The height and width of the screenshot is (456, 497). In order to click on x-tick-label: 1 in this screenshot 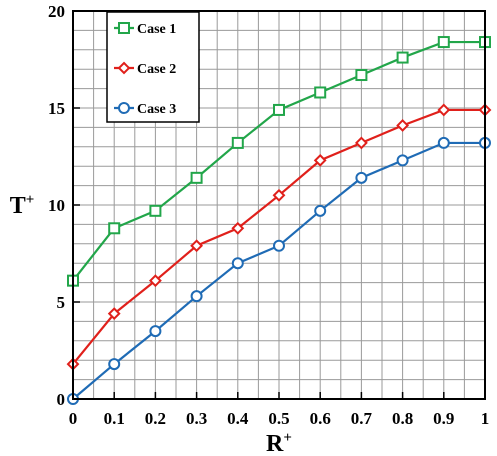, I will do `click(485, 418)`.